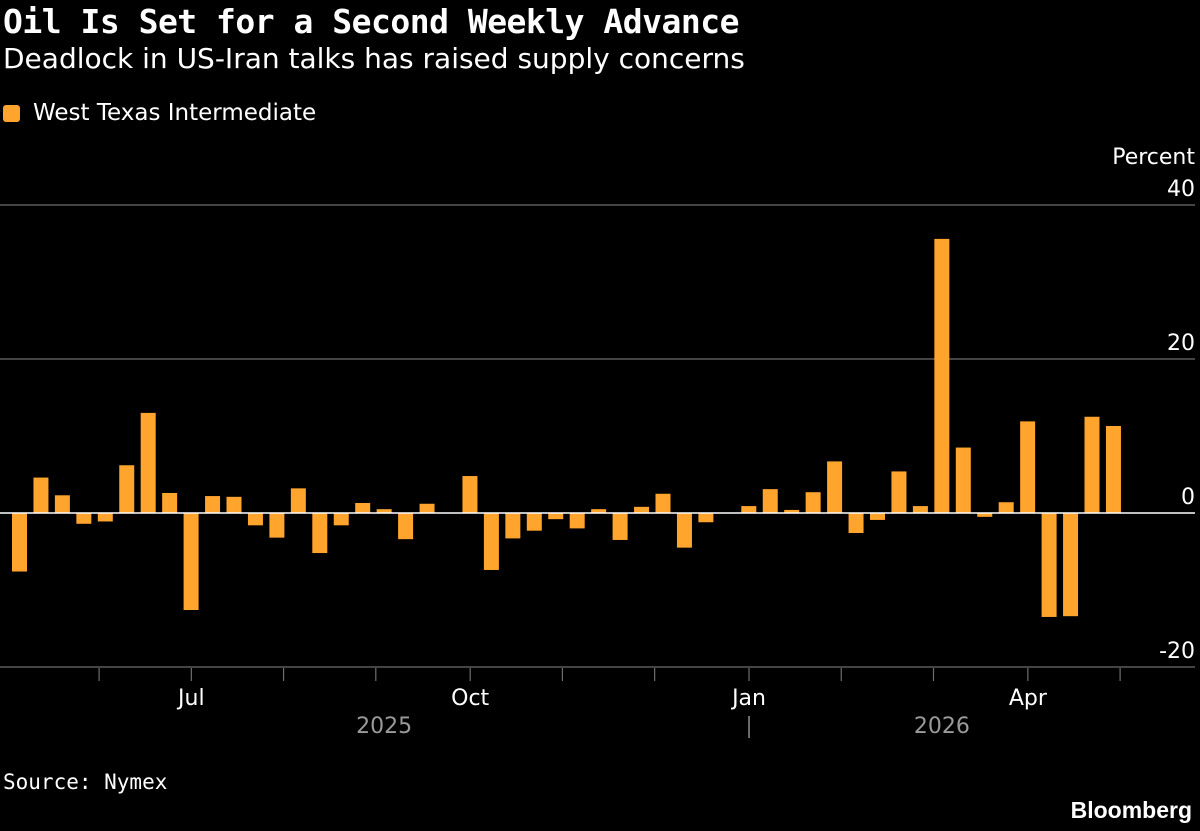 This screenshot has width=1200, height=831. I want to click on x-tick-label: Apr, so click(1028, 698).